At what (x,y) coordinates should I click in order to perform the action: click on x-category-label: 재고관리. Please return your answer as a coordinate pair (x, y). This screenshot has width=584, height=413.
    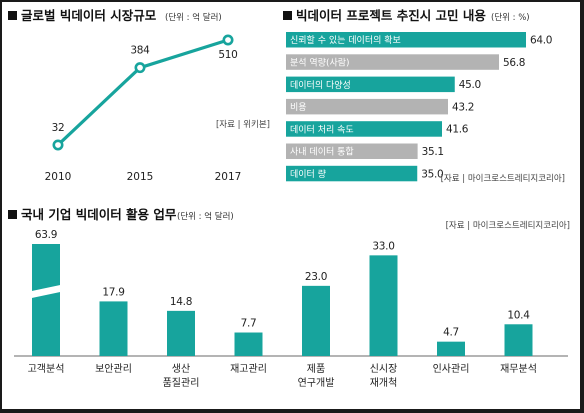
    Looking at the image, I should click on (248, 369).